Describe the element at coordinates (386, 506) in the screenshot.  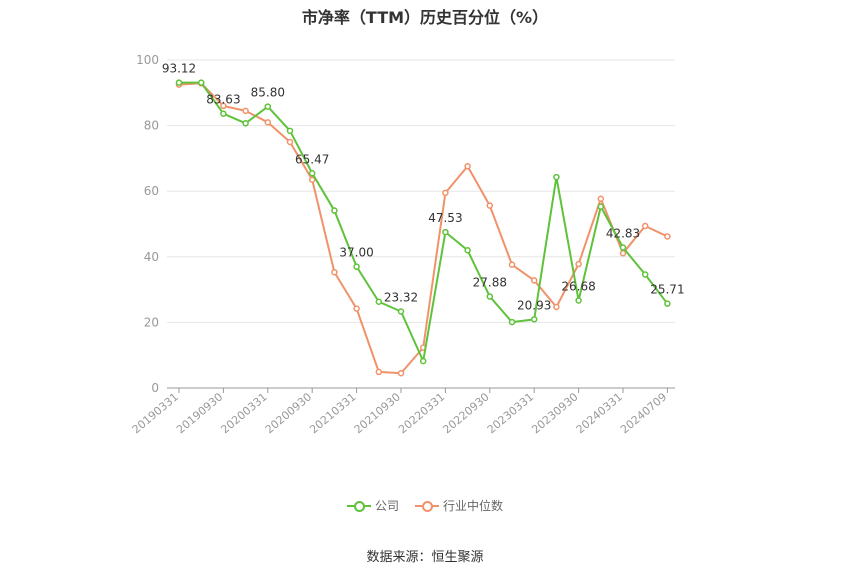
I see `legend-company-label: 公司` at that location.